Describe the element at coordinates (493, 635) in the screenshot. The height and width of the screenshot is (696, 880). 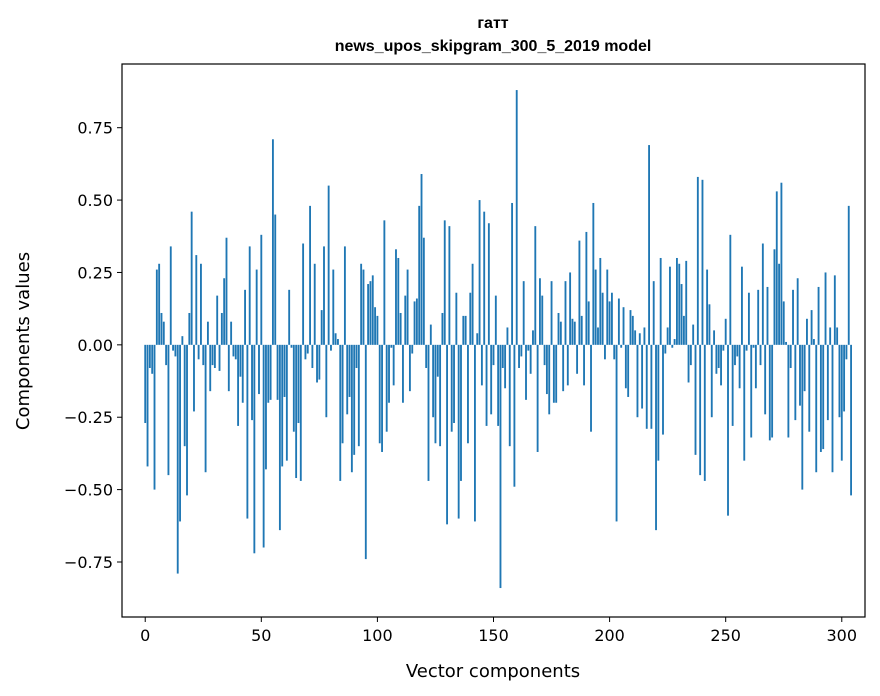
I see `x-tick-label: 150` at that location.